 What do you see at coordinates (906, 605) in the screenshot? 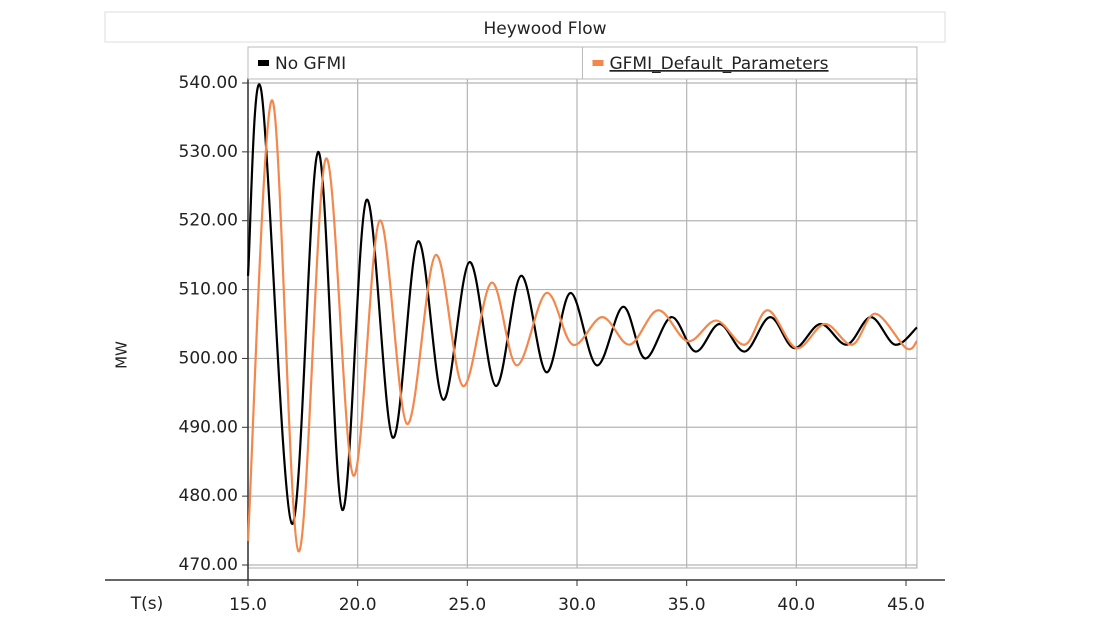
I see `x-tick-label: 45.0` at bounding box center [906, 605].